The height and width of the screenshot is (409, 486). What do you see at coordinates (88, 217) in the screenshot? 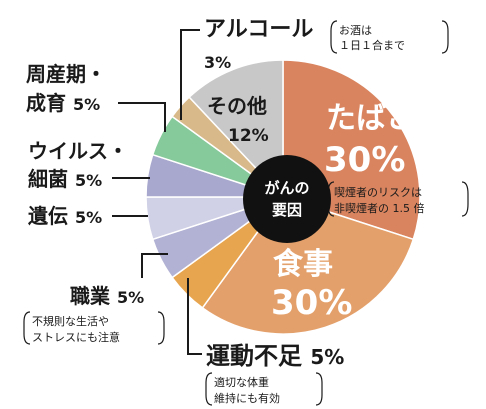
I see `genetics-value: 5%` at bounding box center [88, 217].